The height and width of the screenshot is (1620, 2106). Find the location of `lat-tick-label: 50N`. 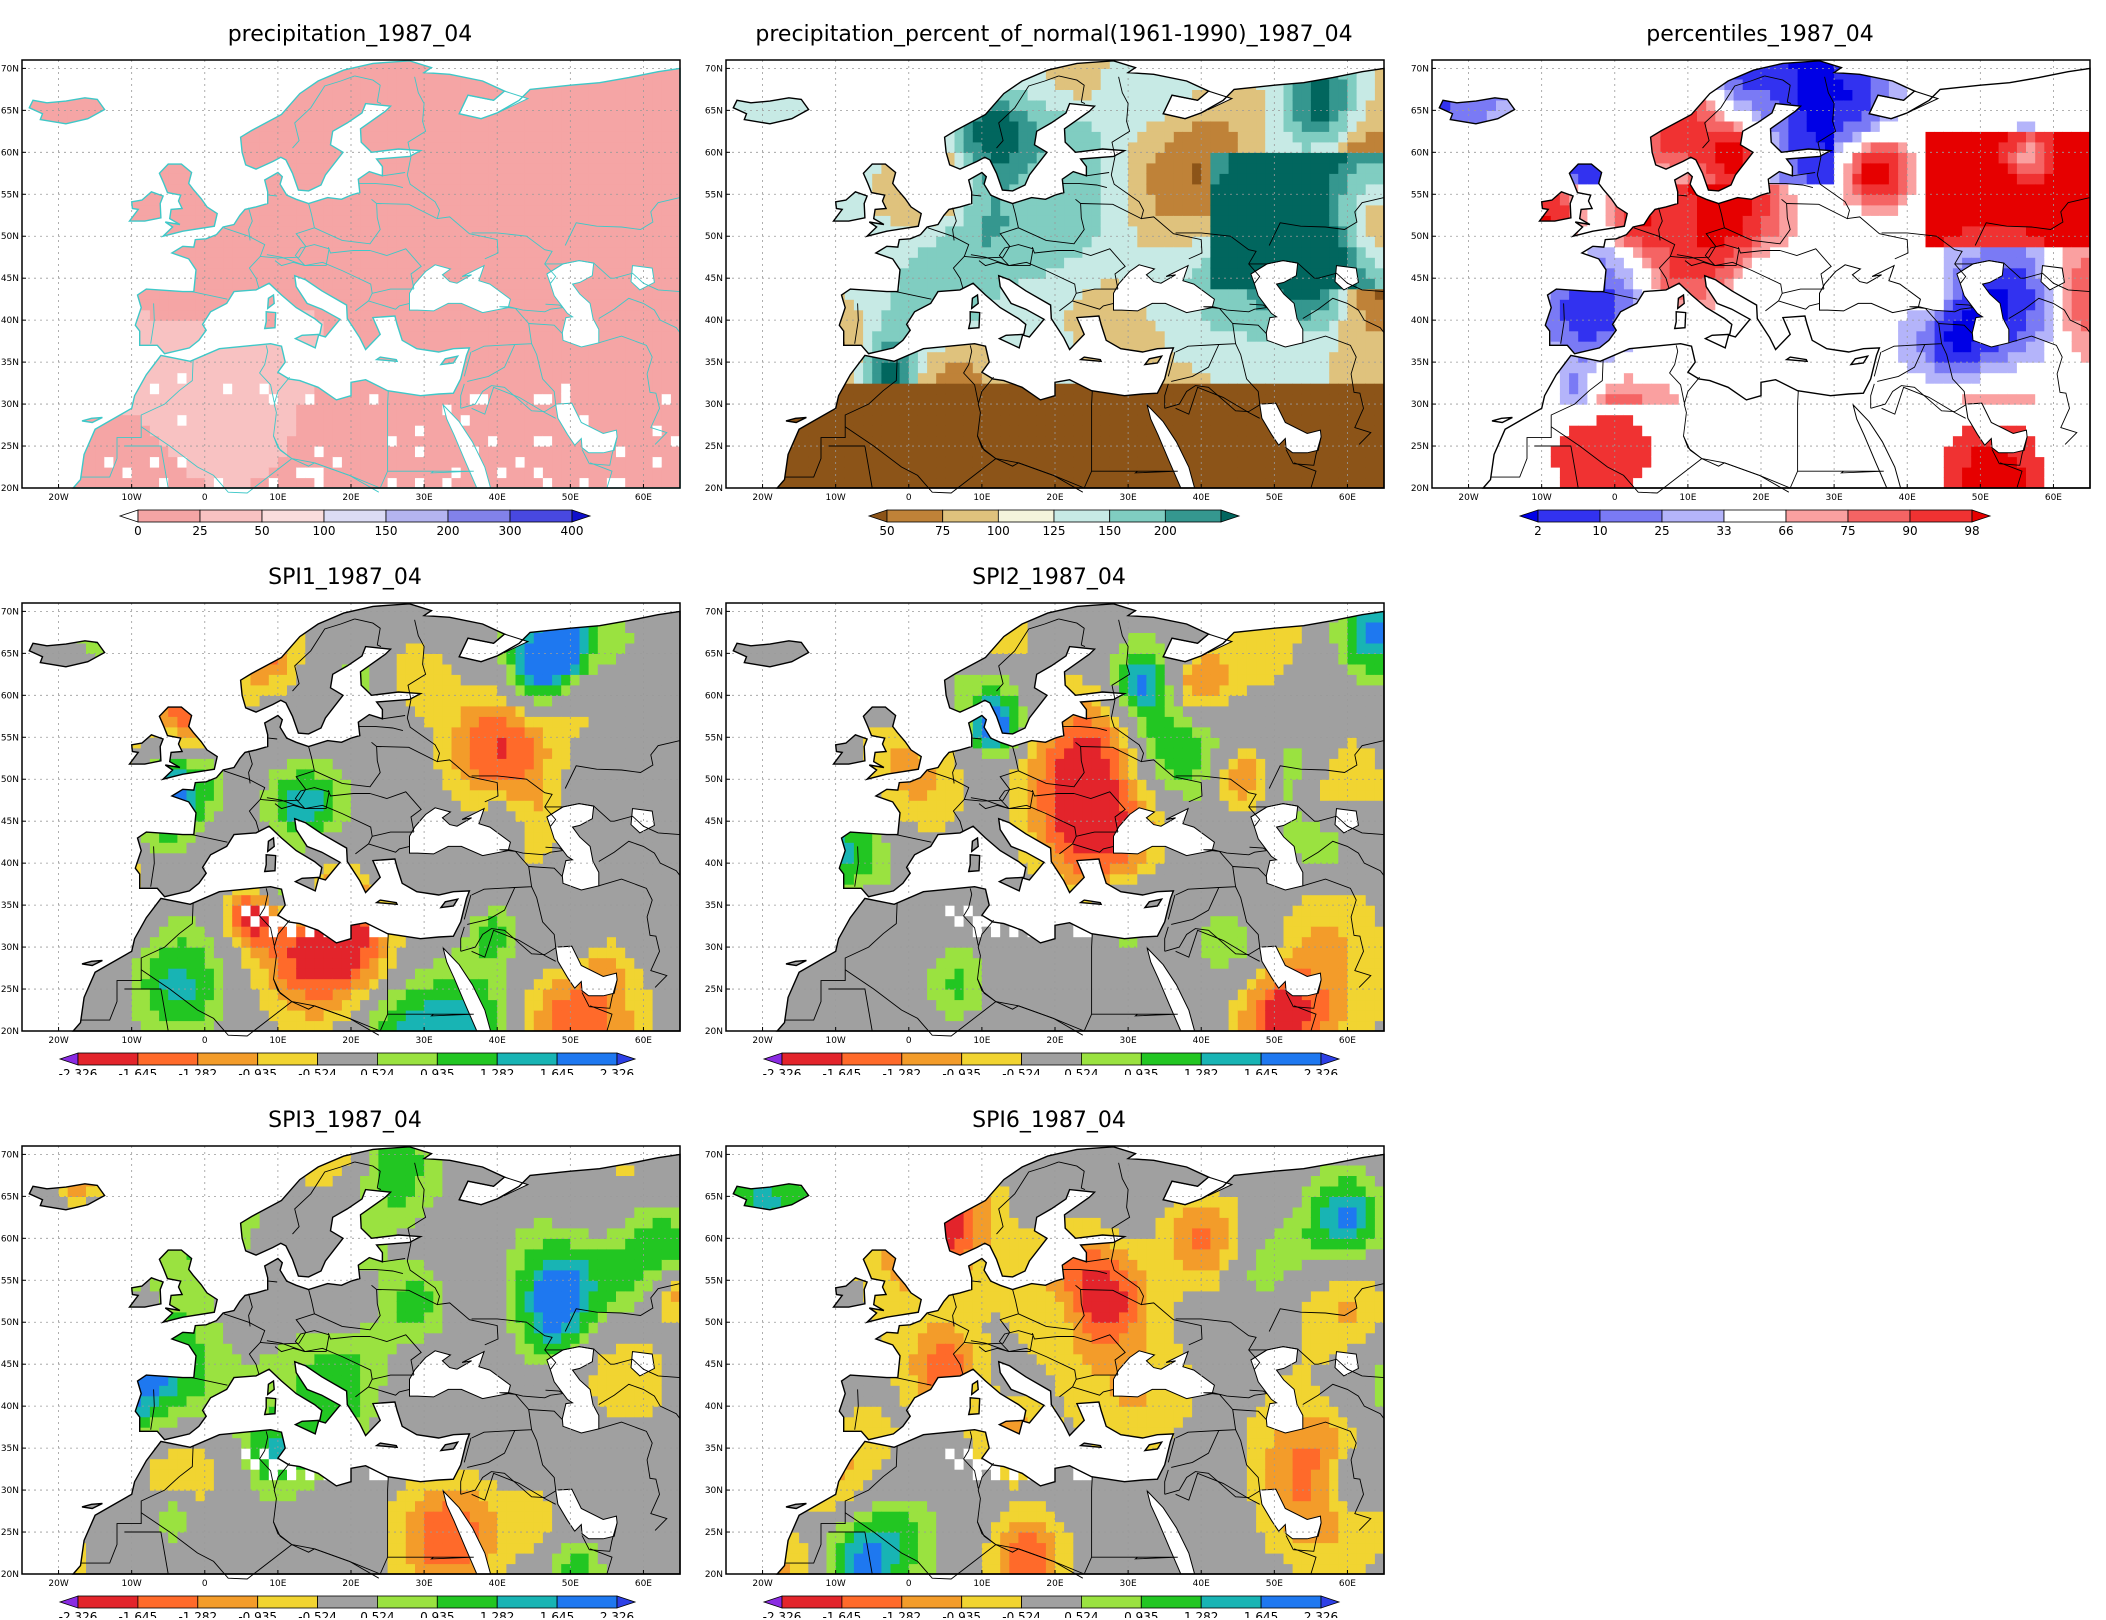

lat-tick-label: 50N is located at coordinates (10, 1323).